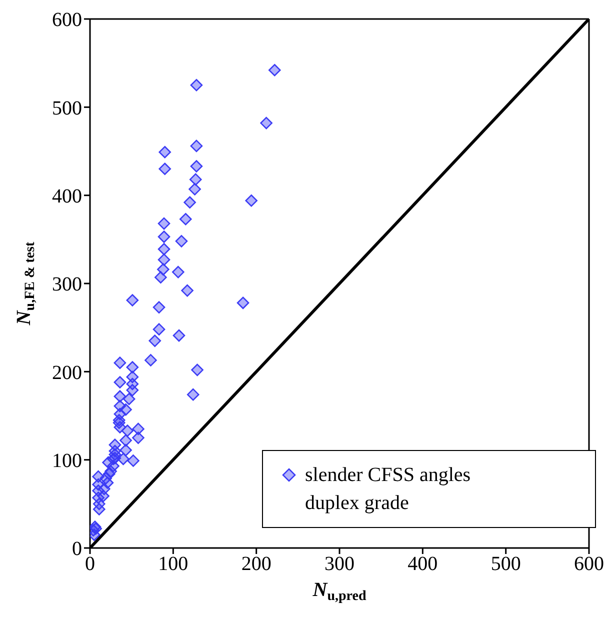 The height and width of the screenshot is (631, 608). Describe the element at coordinates (173, 564) in the screenshot. I see `x-tick-label: 100` at that location.